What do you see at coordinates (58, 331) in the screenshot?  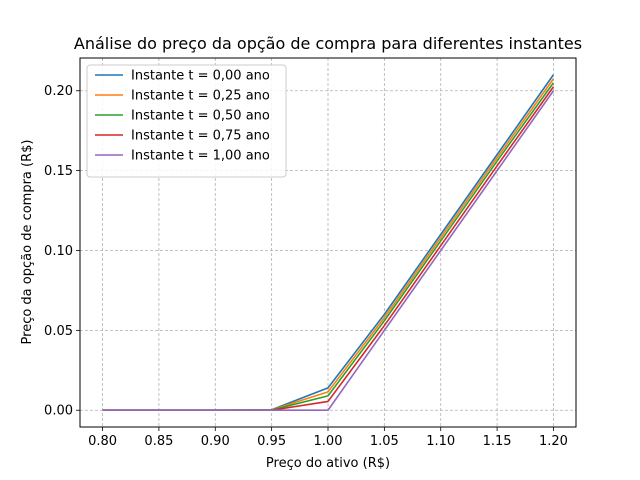 I see `y-tick-label: 0.05` at bounding box center [58, 331].